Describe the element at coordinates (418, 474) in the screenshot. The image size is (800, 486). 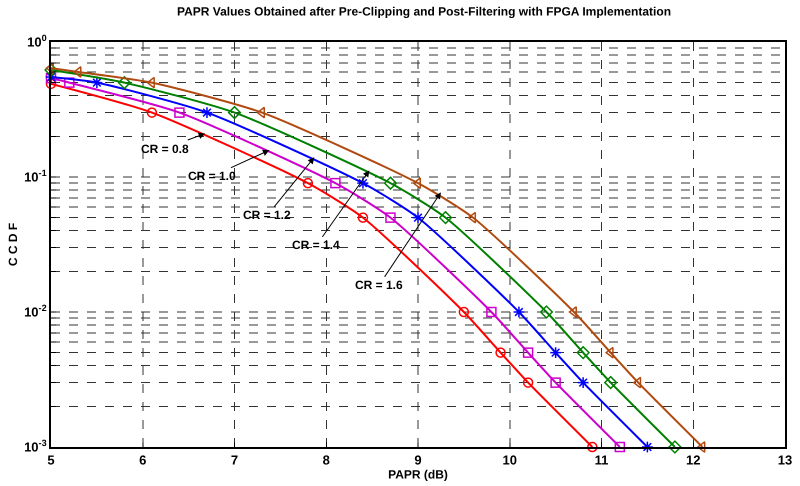
I see `x-axis-title: PAPR (dB)` at that location.